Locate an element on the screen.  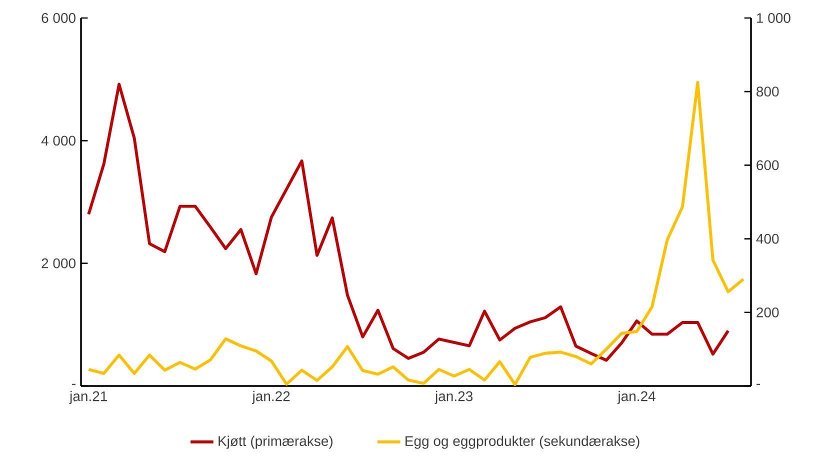
legend-label: Kjøtt (primærakse) is located at coordinates (275, 442).